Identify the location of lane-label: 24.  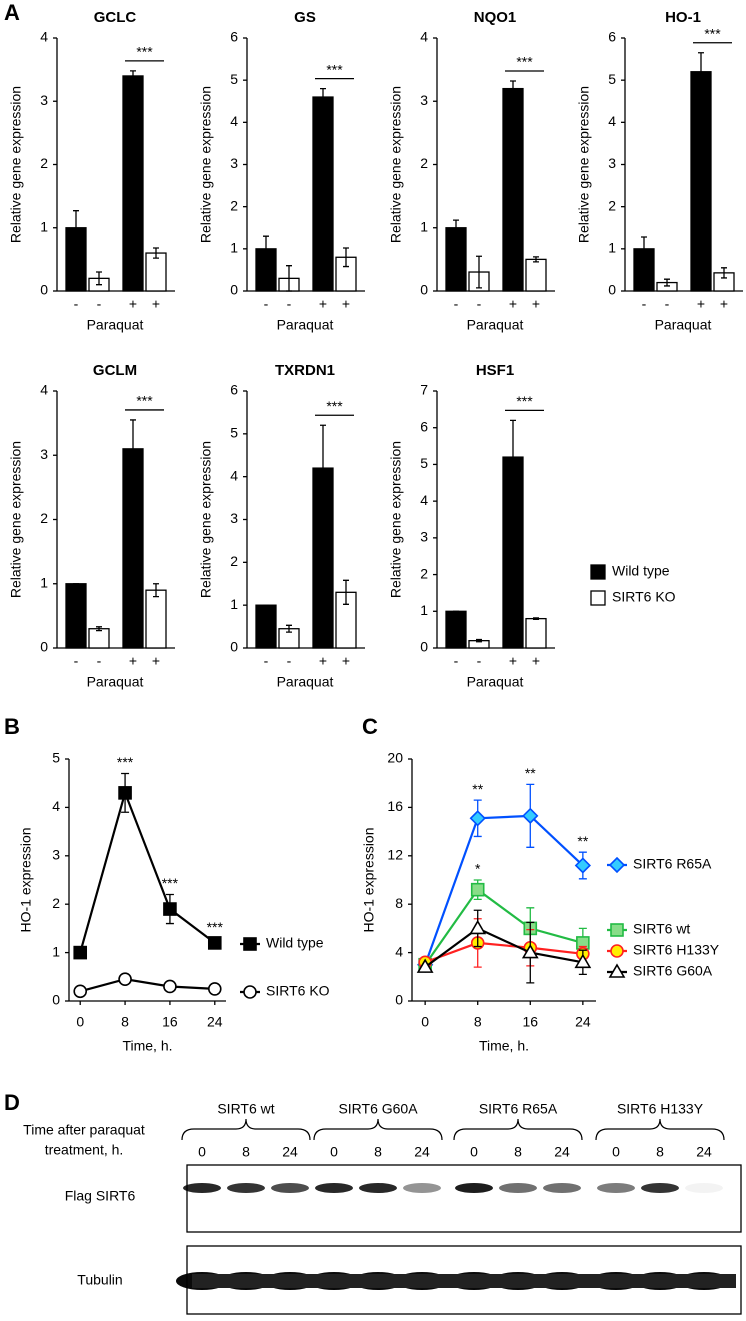
(562, 1152).